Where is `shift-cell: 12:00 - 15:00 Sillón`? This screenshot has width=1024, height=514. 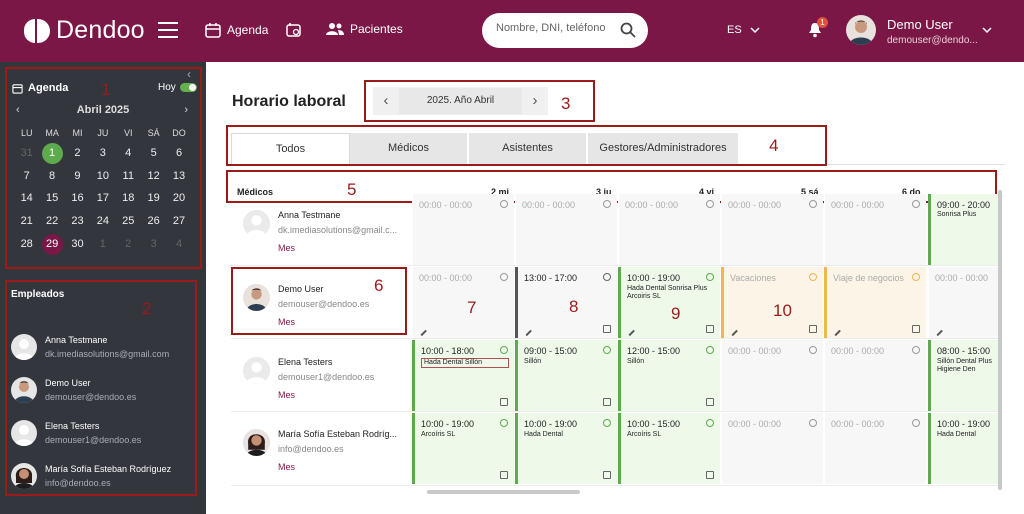
shift-cell: 12:00 - 15:00 Sillón is located at coordinates (669, 375).